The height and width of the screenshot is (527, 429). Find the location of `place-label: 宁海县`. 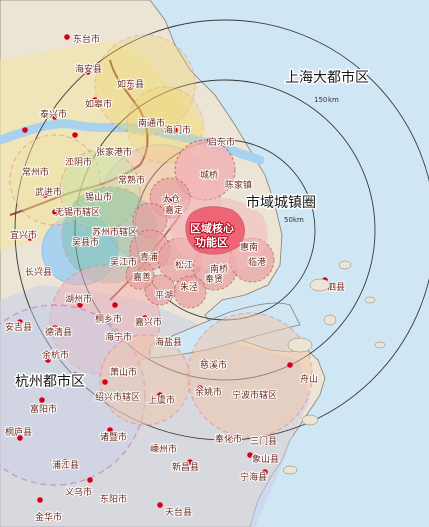

place-label: 宁海县 is located at coordinates (253, 477).